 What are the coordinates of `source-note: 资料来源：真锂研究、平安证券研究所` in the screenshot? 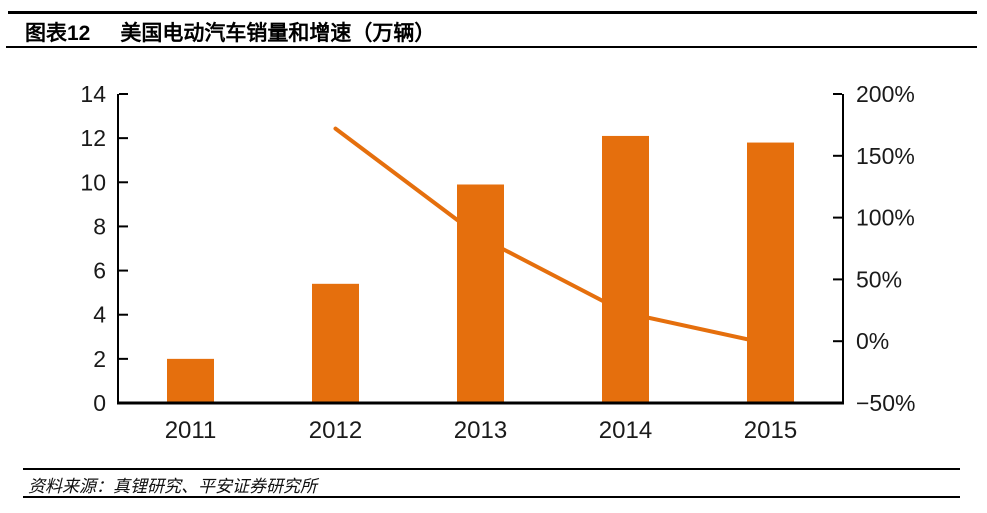 It's located at (172, 486).